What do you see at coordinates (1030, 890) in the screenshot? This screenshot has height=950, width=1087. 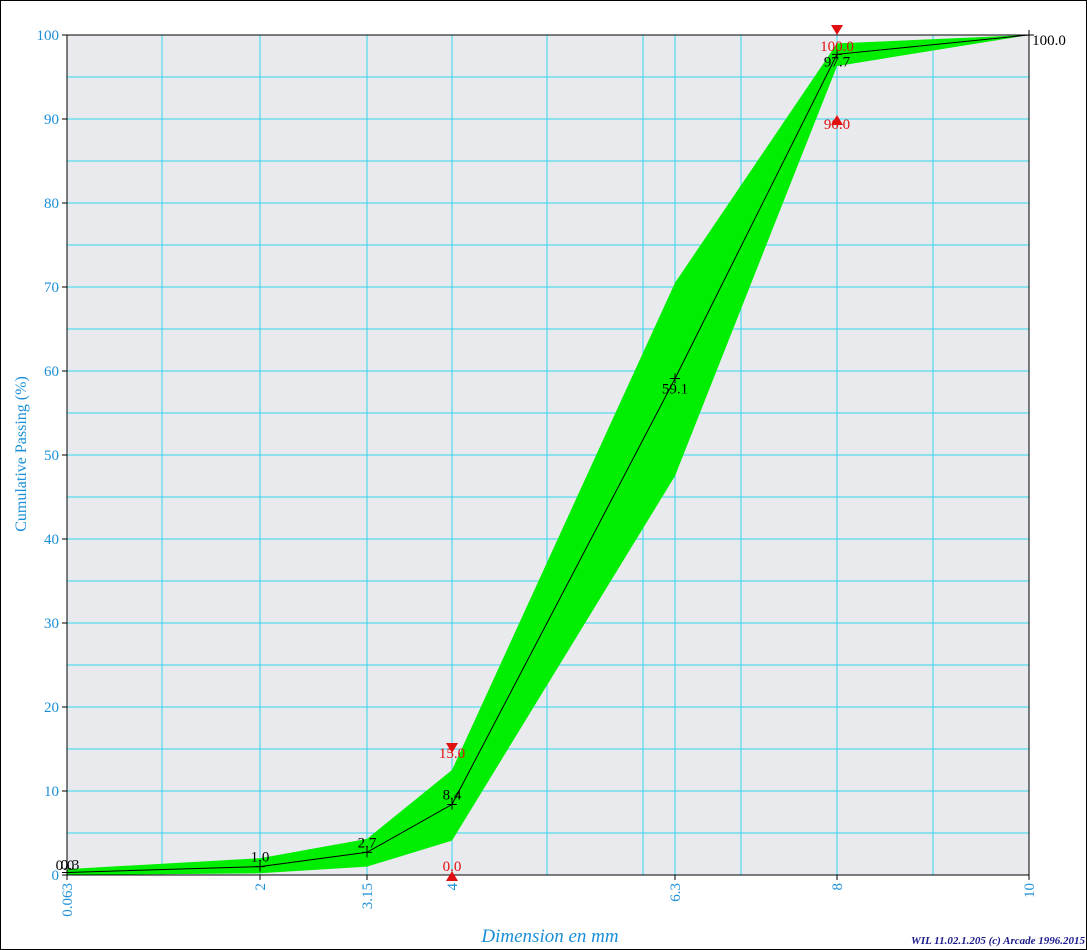 I see `x-tick-label: 10` at bounding box center [1030, 890].